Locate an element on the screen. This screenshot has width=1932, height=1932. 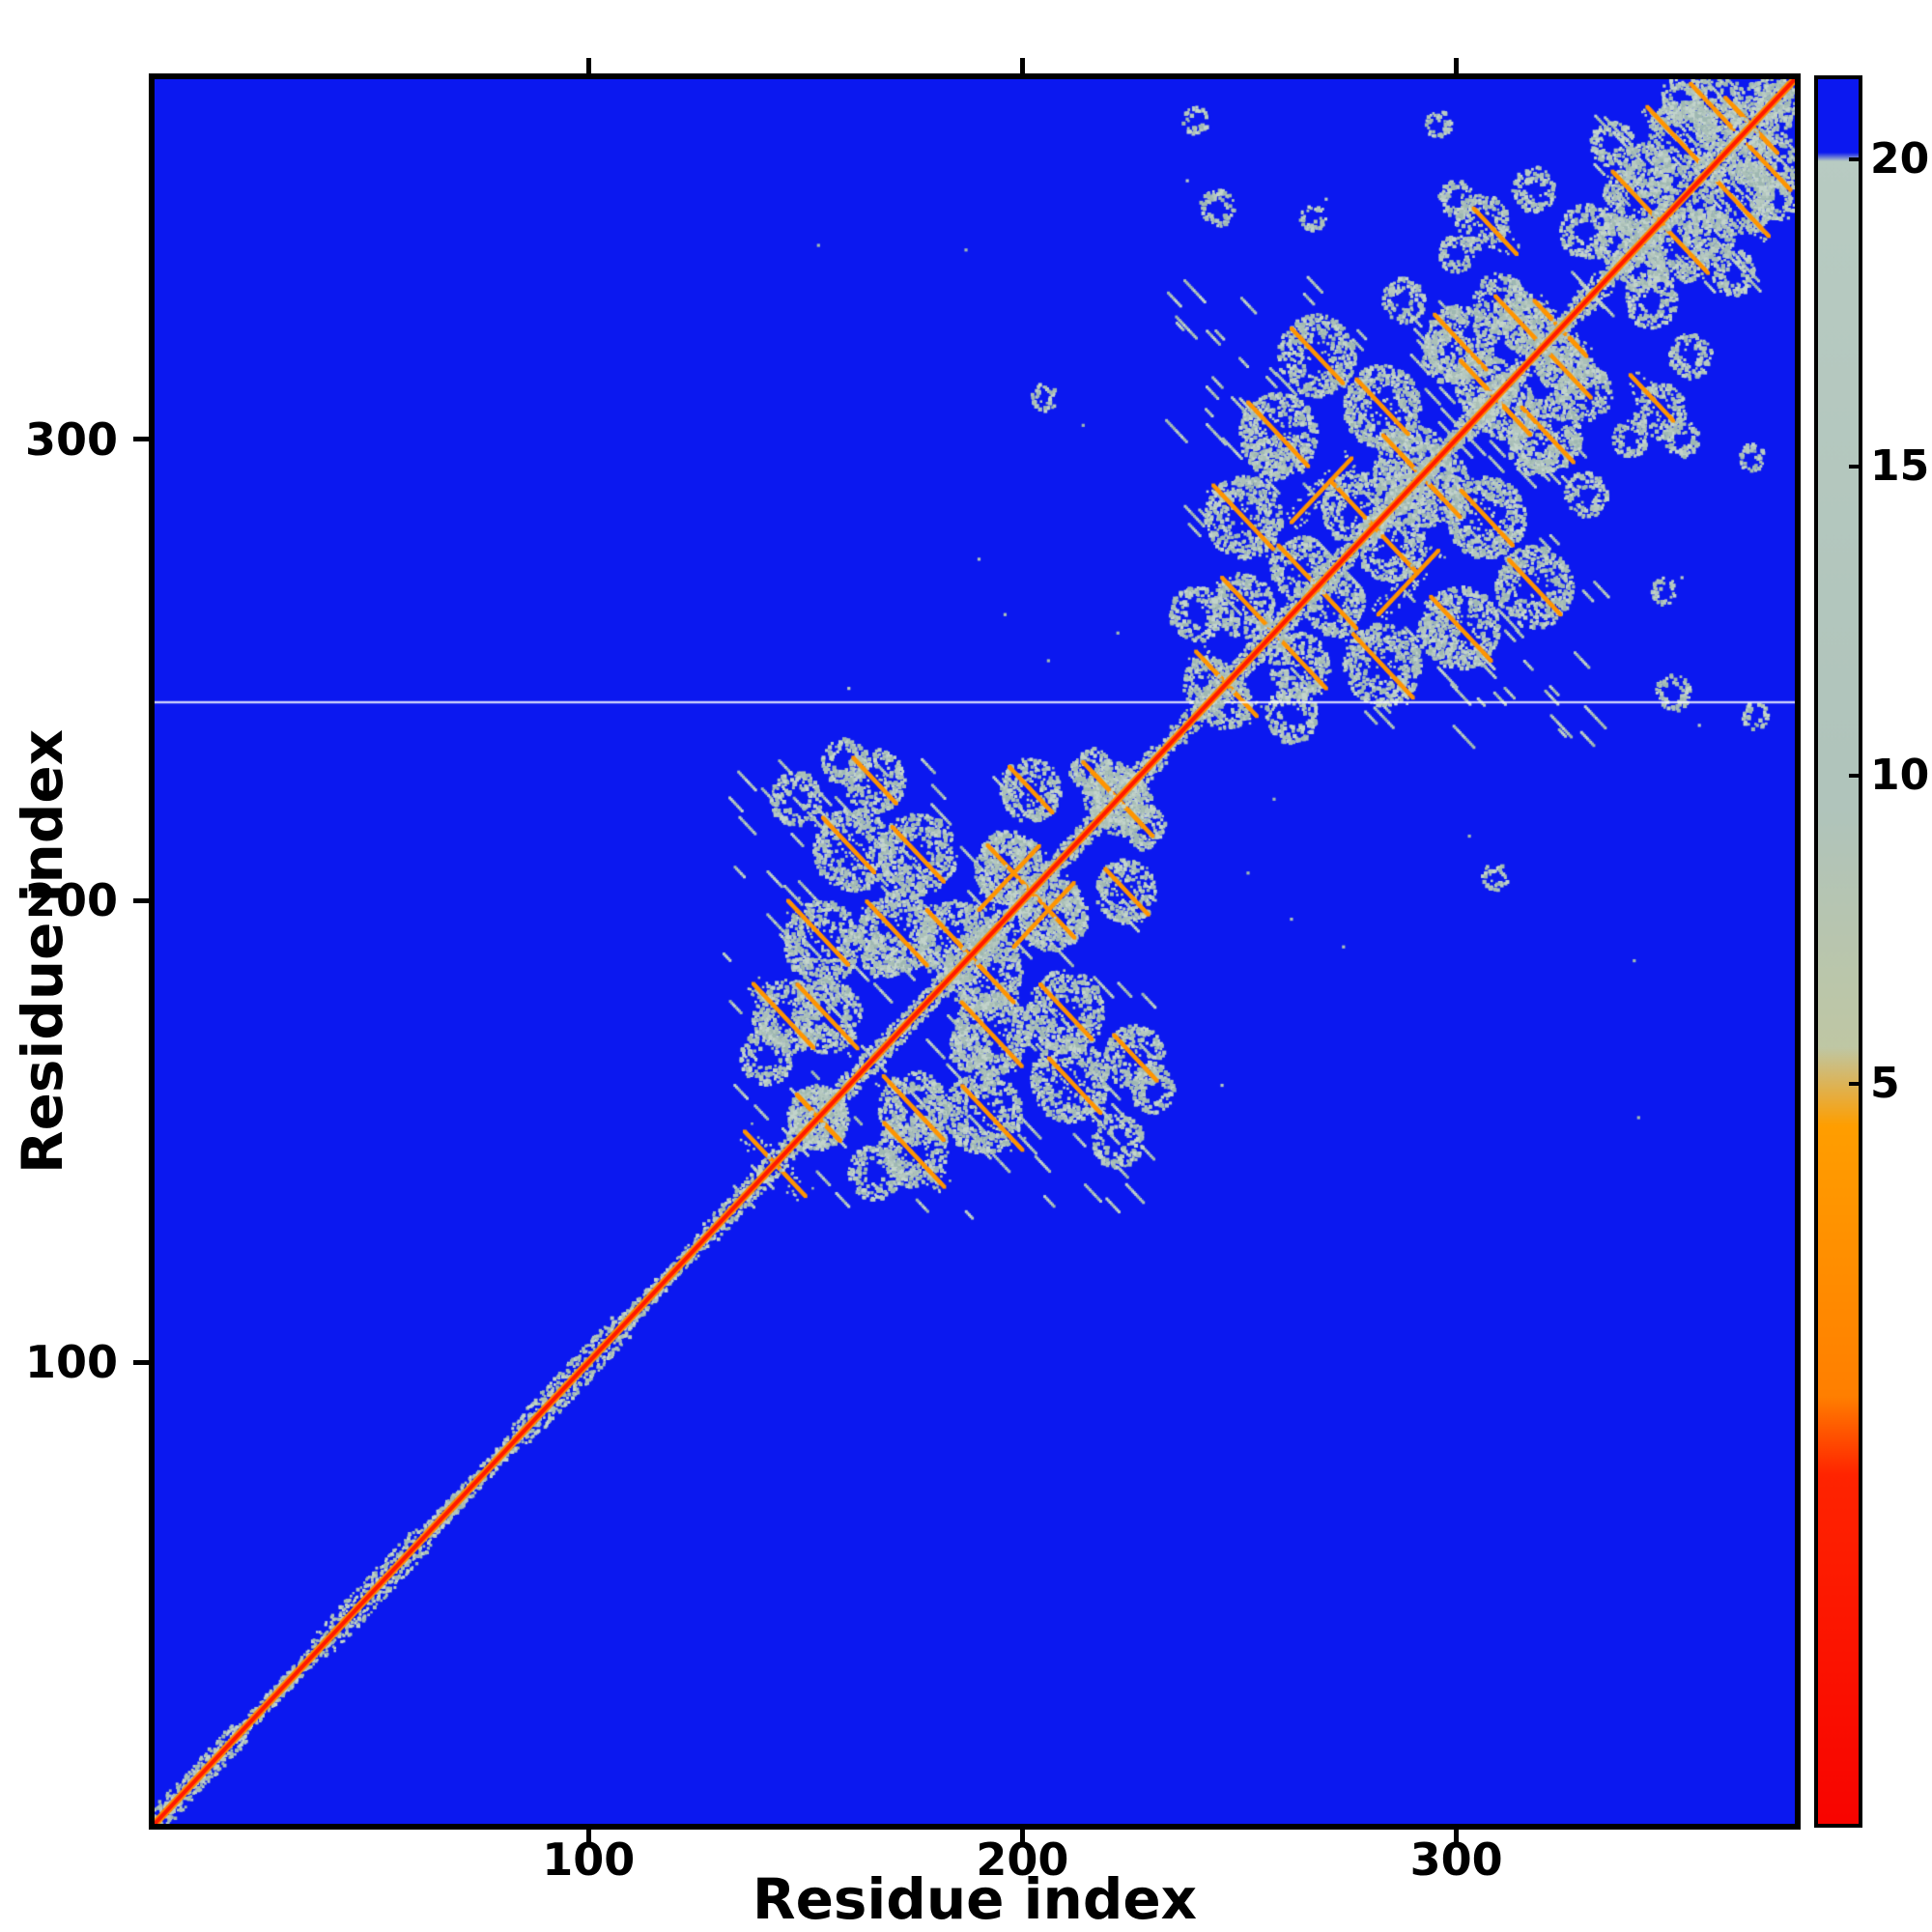
colorbar-canvas is located at coordinates (1838, 951).